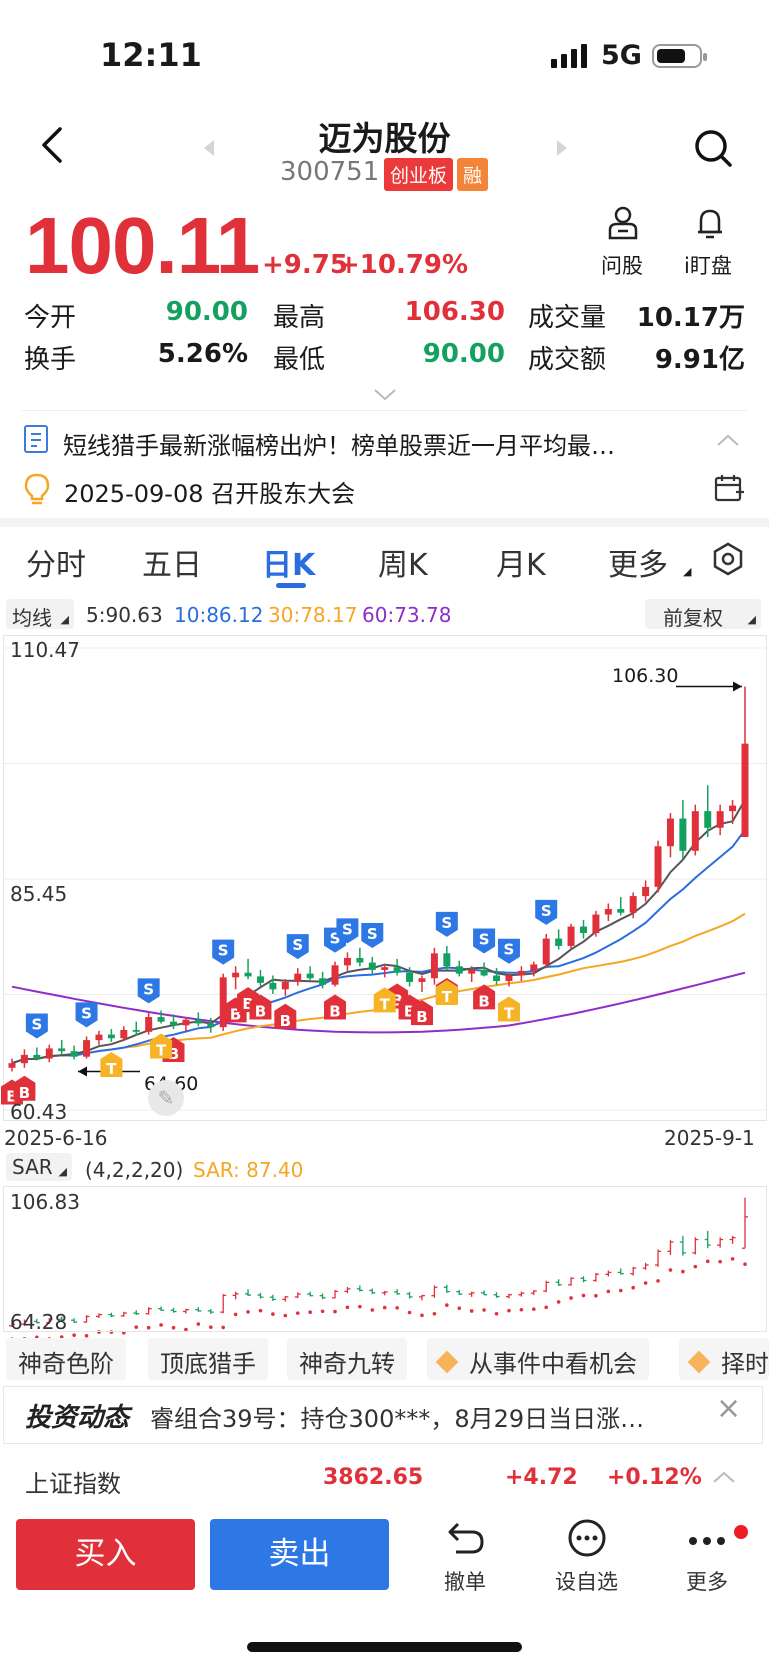 The image size is (769, 1665). I want to click on chip-timing: 择时, so click(724, 1359).